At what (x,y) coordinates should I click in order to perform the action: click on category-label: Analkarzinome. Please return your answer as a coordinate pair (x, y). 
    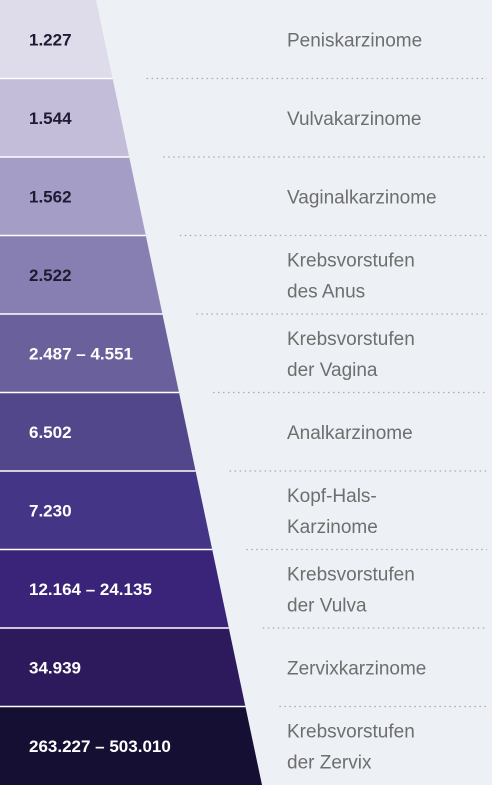
    Looking at the image, I should click on (350, 433).